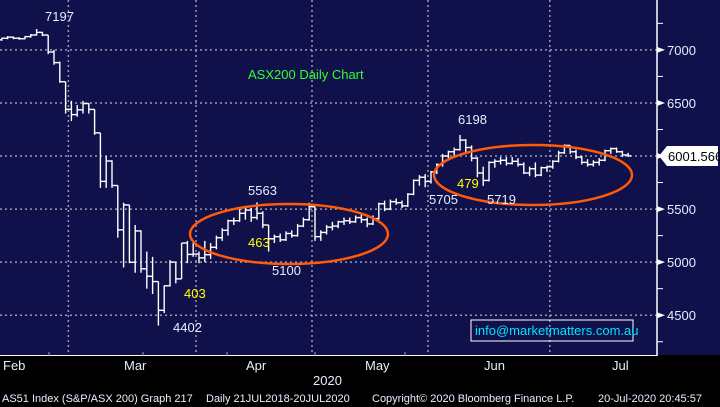 The image size is (720, 407). What do you see at coordinates (676, 182) in the screenshot?
I see `y-axis: 4500 5000 5500 6500 7000` at bounding box center [676, 182].